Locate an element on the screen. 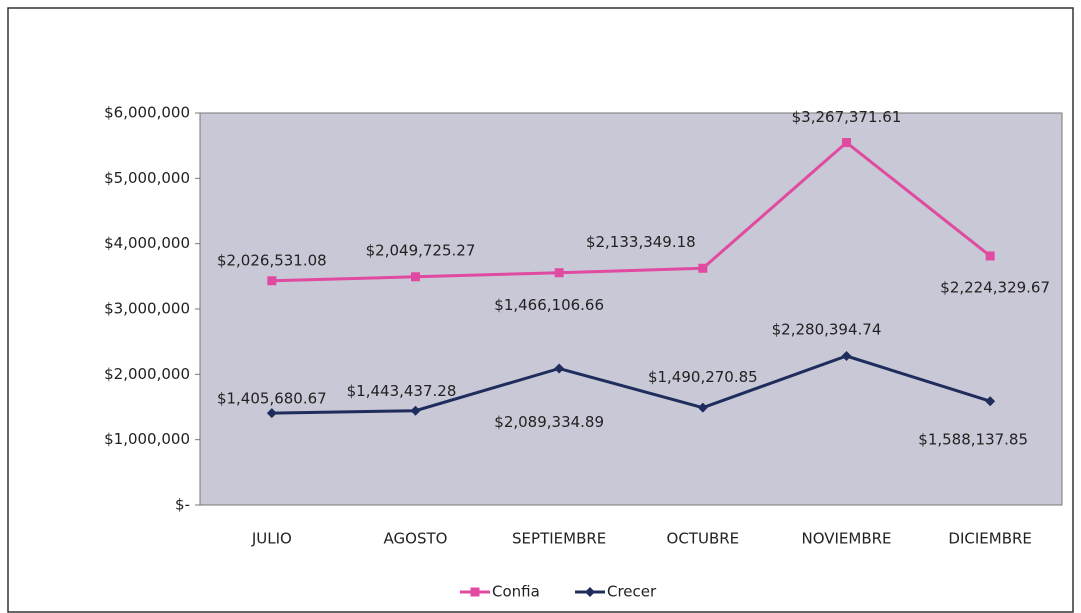  y-tick-label: $1,000,000 is located at coordinates (147, 439).